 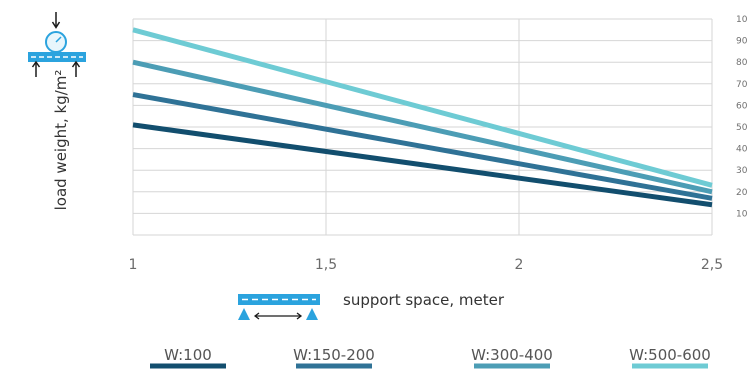 What do you see at coordinates (133, 265) in the screenshot?
I see `x-tick-label: 1` at bounding box center [133, 265].